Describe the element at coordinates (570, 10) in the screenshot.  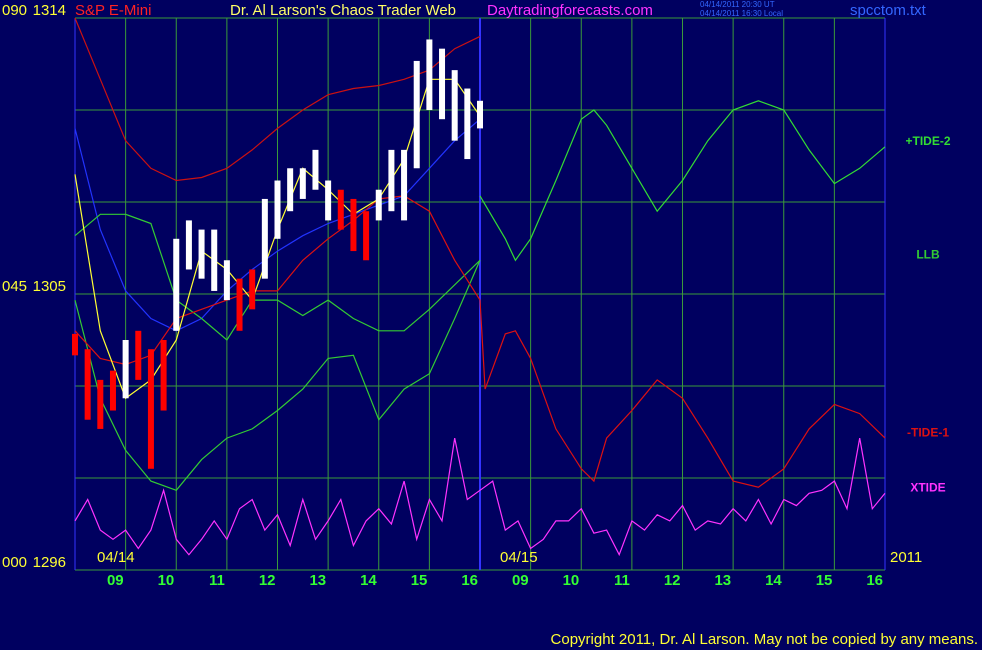
I see `website: Daytradingforecasts.com` at that location.